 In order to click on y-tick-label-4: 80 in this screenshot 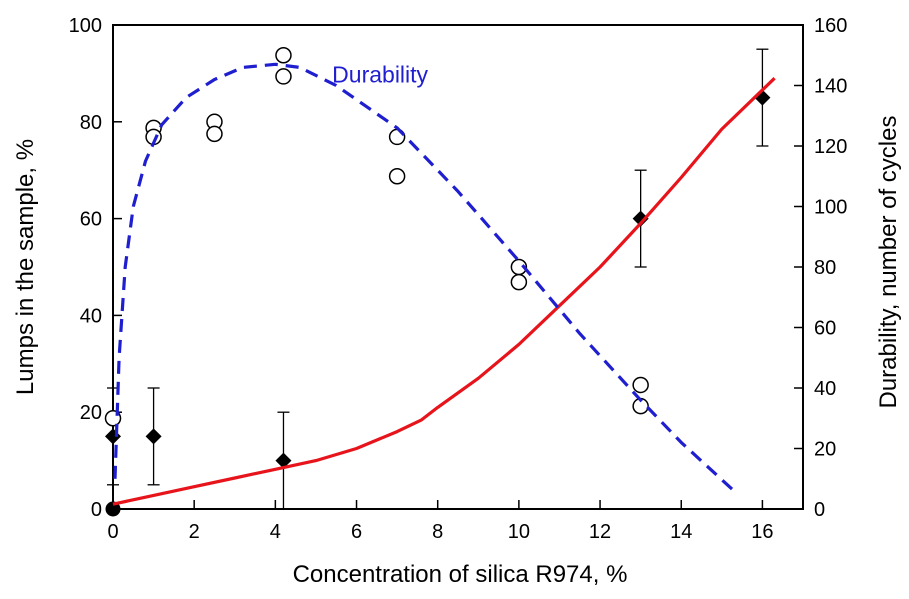, I will do `click(91, 123)`.